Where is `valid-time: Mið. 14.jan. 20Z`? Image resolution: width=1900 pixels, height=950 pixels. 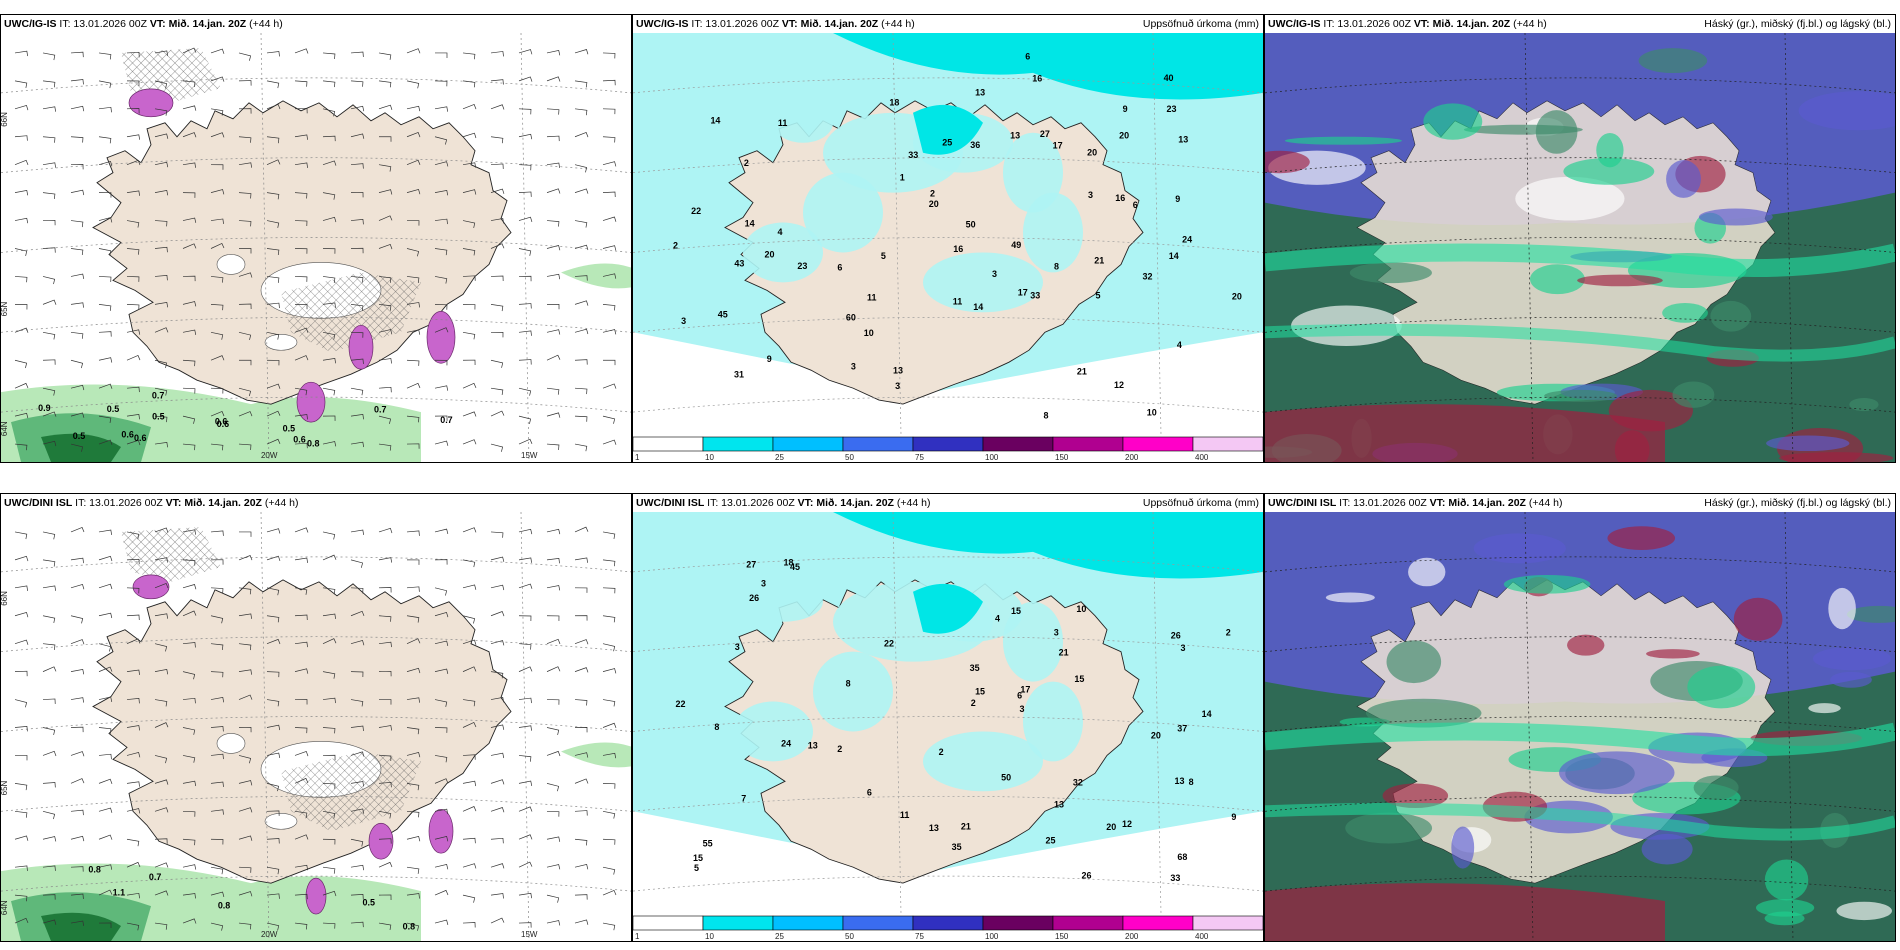 valid-time: Mið. 14.jan. 20Z is located at coordinates (855, 503).